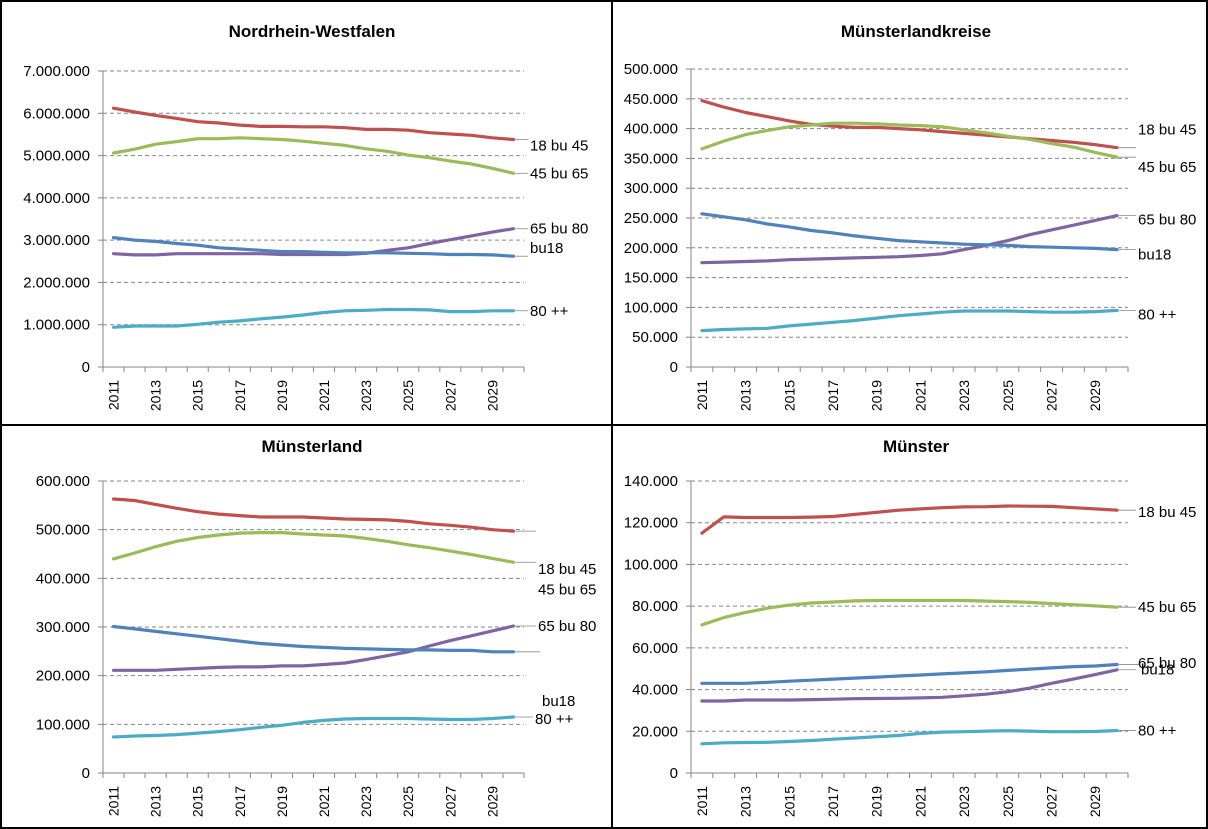  Describe the element at coordinates (56, 325) in the screenshot. I see `y-tick-label: 1.000.000` at that location.